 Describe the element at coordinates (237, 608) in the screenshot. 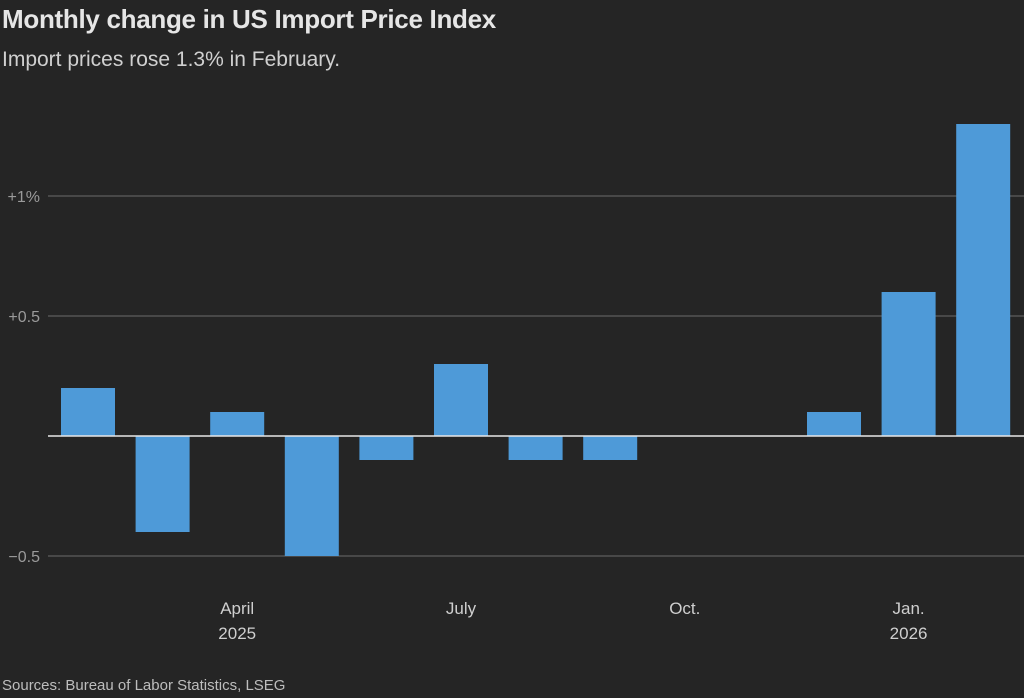

I see `x-tick-label: April` at that location.